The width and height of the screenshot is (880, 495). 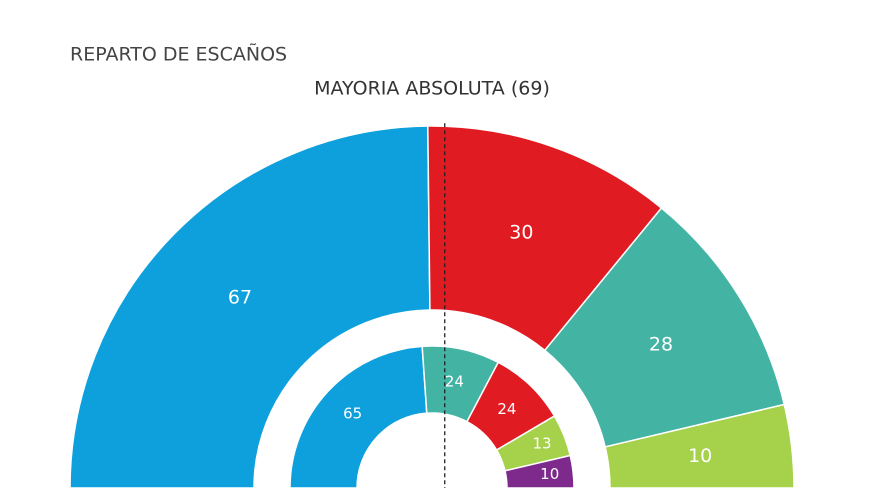 What do you see at coordinates (178, 54) in the screenshot?
I see `chart-title: REPARTO DE ESCAÑOS` at bounding box center [178, 54].